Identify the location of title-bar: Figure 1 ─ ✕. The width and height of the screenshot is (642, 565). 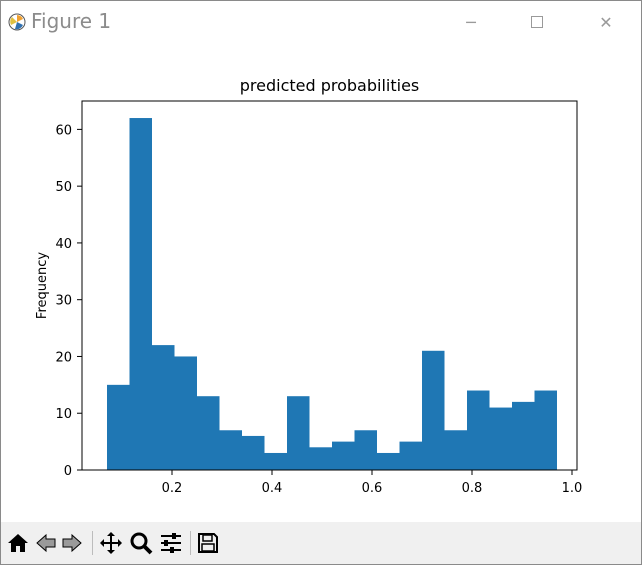
(321, 23).